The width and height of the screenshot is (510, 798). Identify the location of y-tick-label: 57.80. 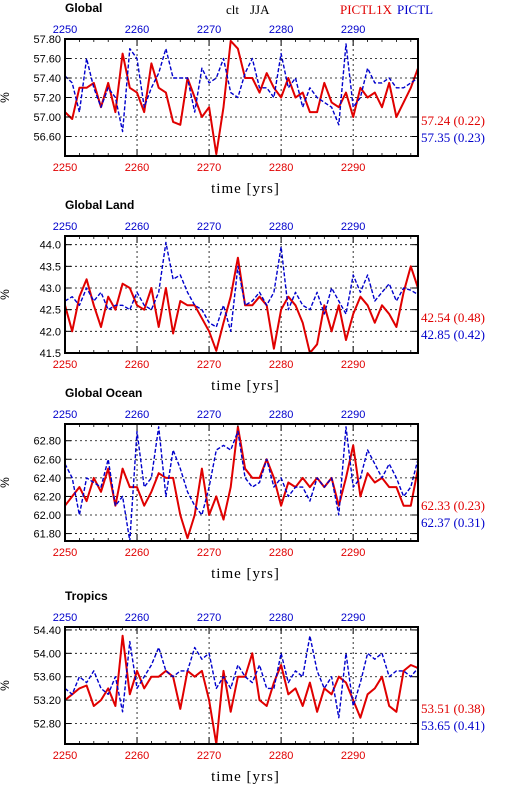
(47, 40).